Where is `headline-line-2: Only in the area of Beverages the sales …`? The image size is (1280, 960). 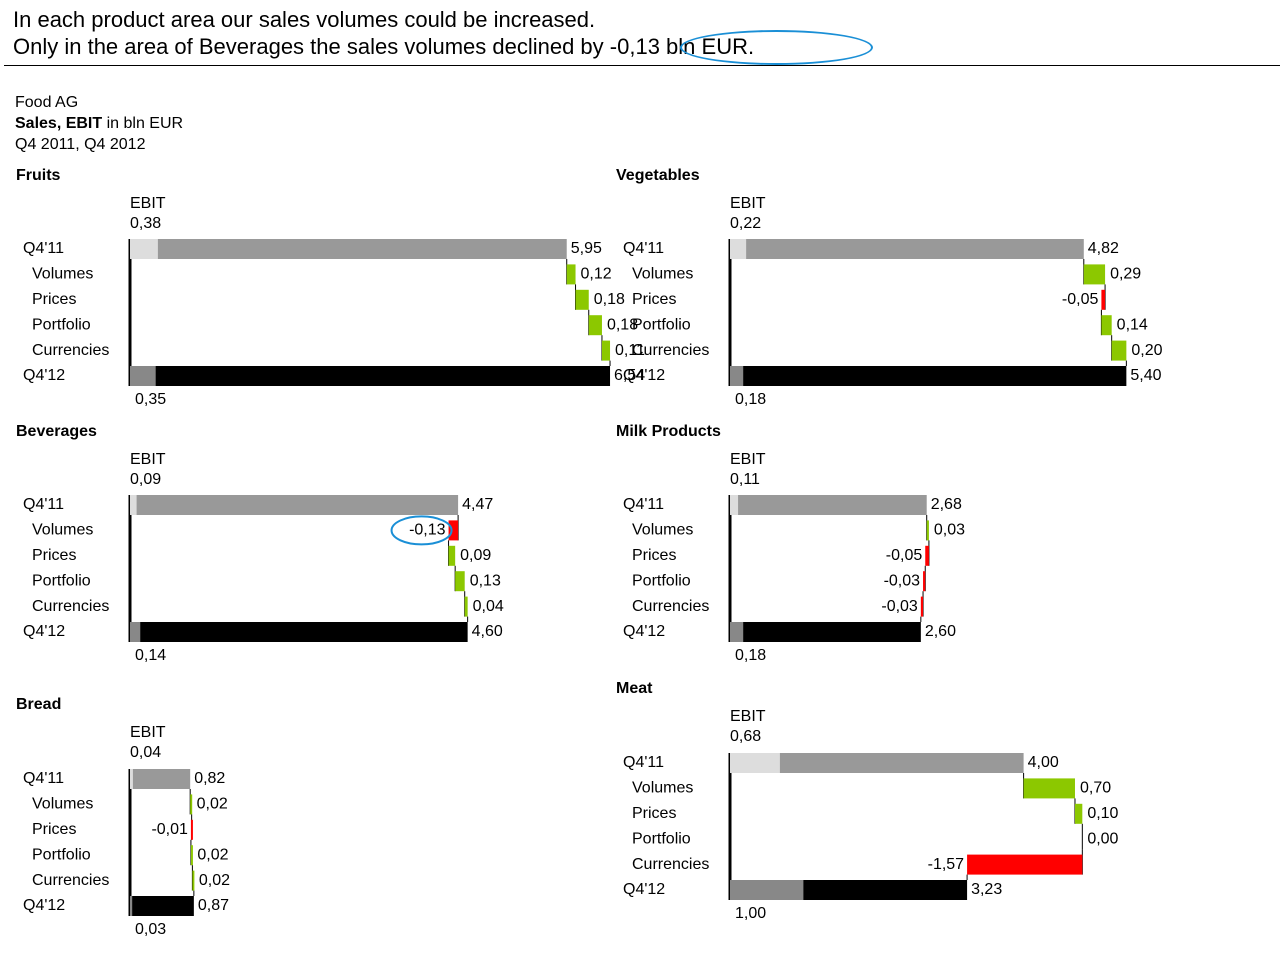 headline-line-2: Only in the area of Beverages the sales … is located at coordinates (383, 46).